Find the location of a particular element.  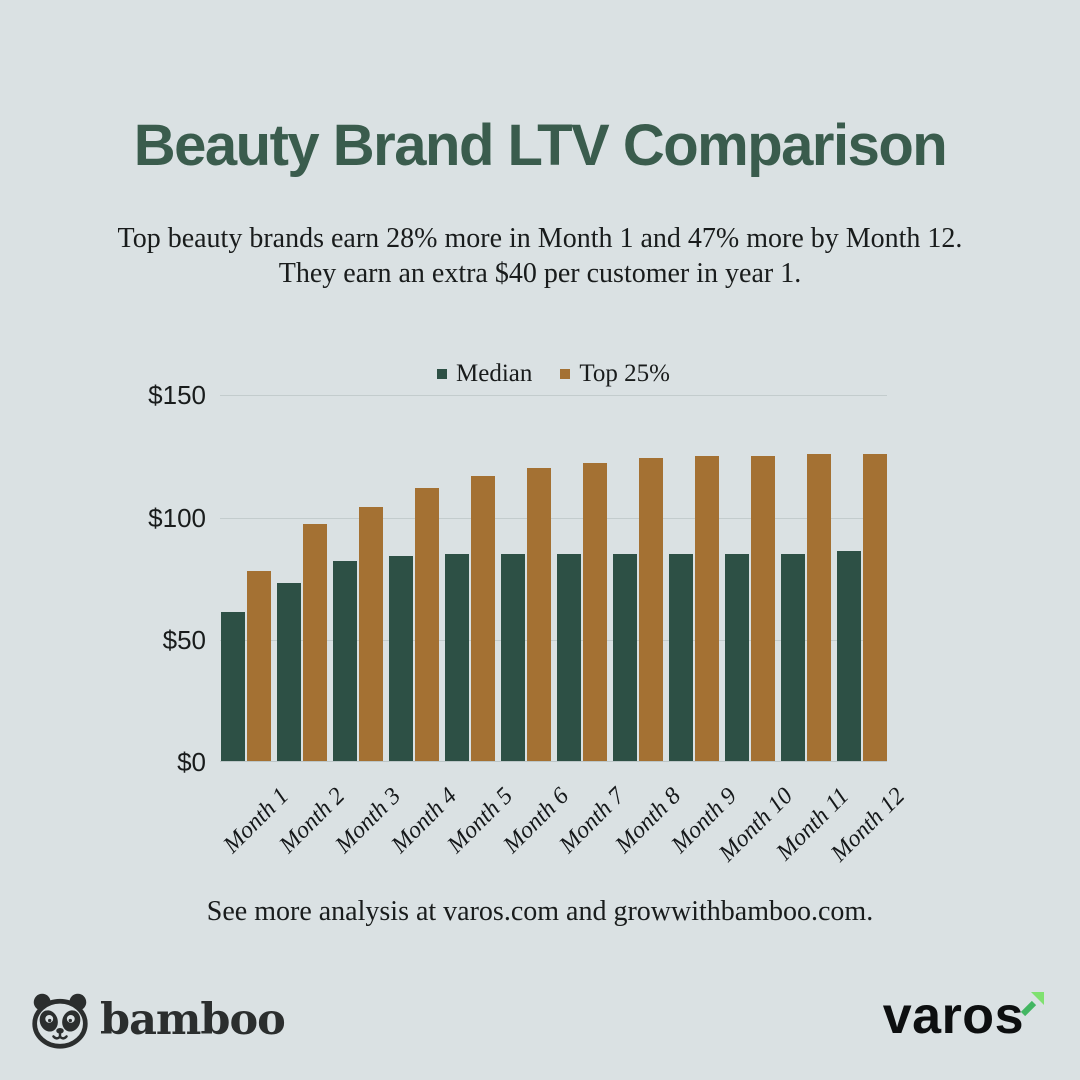

page-title: Beauty Brand LTV Comparison is located at coordinates (540, 145).